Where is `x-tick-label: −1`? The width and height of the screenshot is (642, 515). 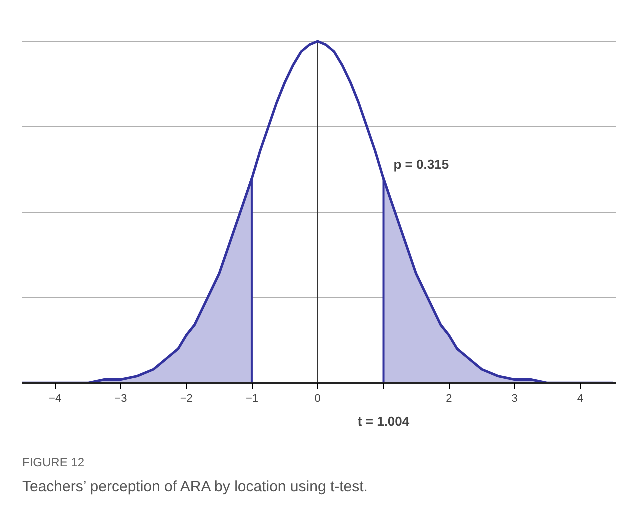 x-tick-label: −1 is located at coordinates (252, 399).